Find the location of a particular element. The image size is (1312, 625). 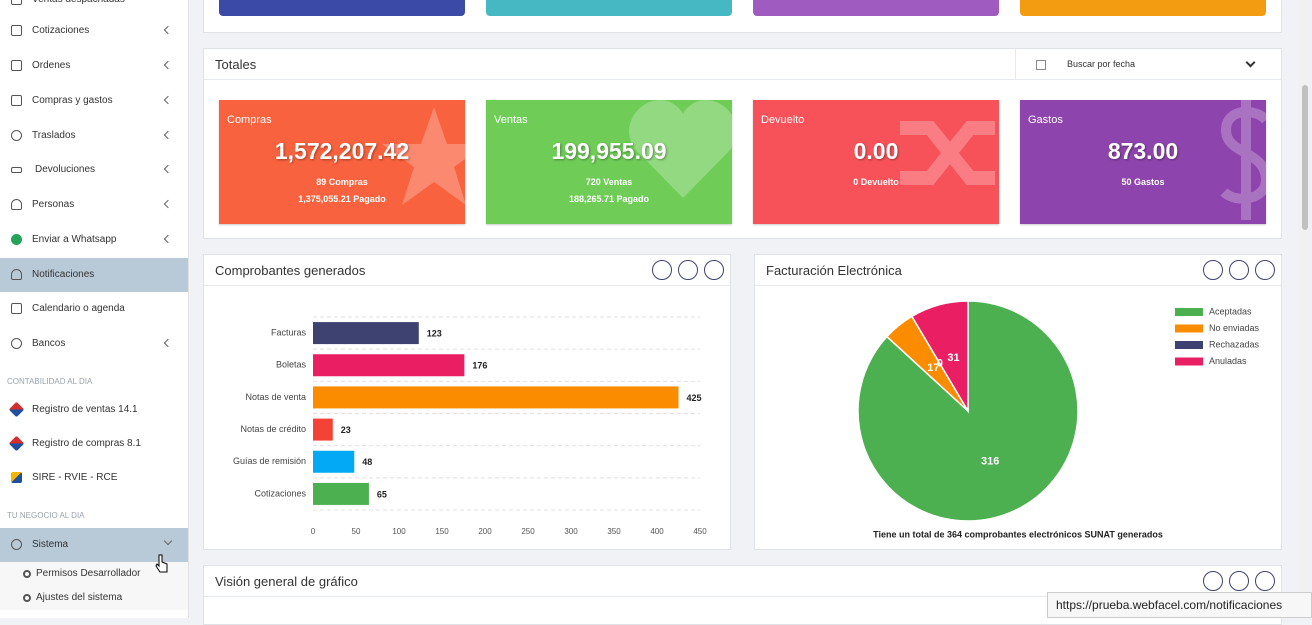

card-paid: 188,265.71 Pagado is located at coordinates (609, 199).